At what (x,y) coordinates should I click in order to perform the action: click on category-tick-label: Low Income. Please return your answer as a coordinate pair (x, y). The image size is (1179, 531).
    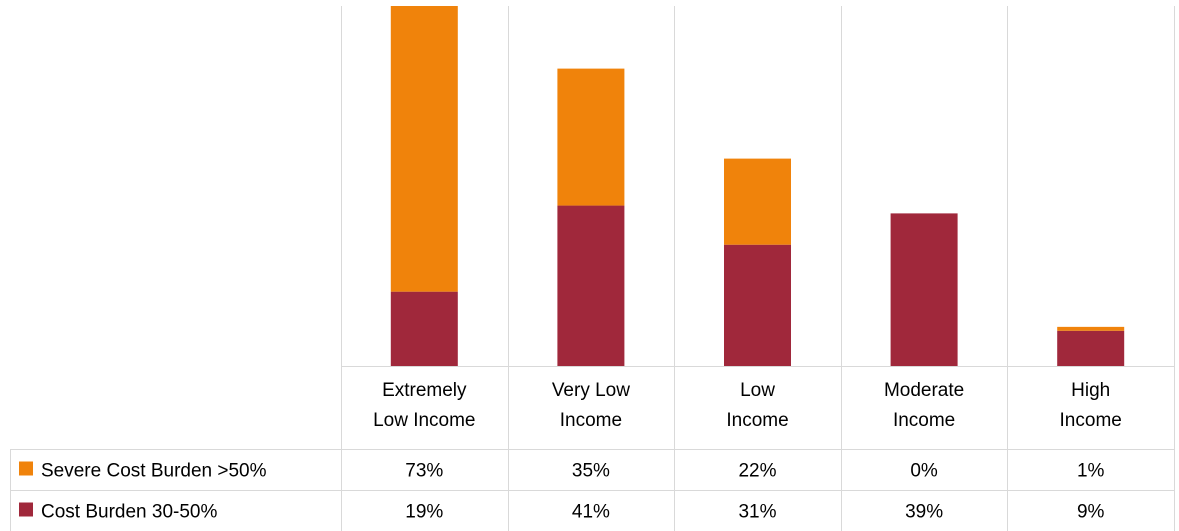
    Looking at the image, I should click on (424, 420).